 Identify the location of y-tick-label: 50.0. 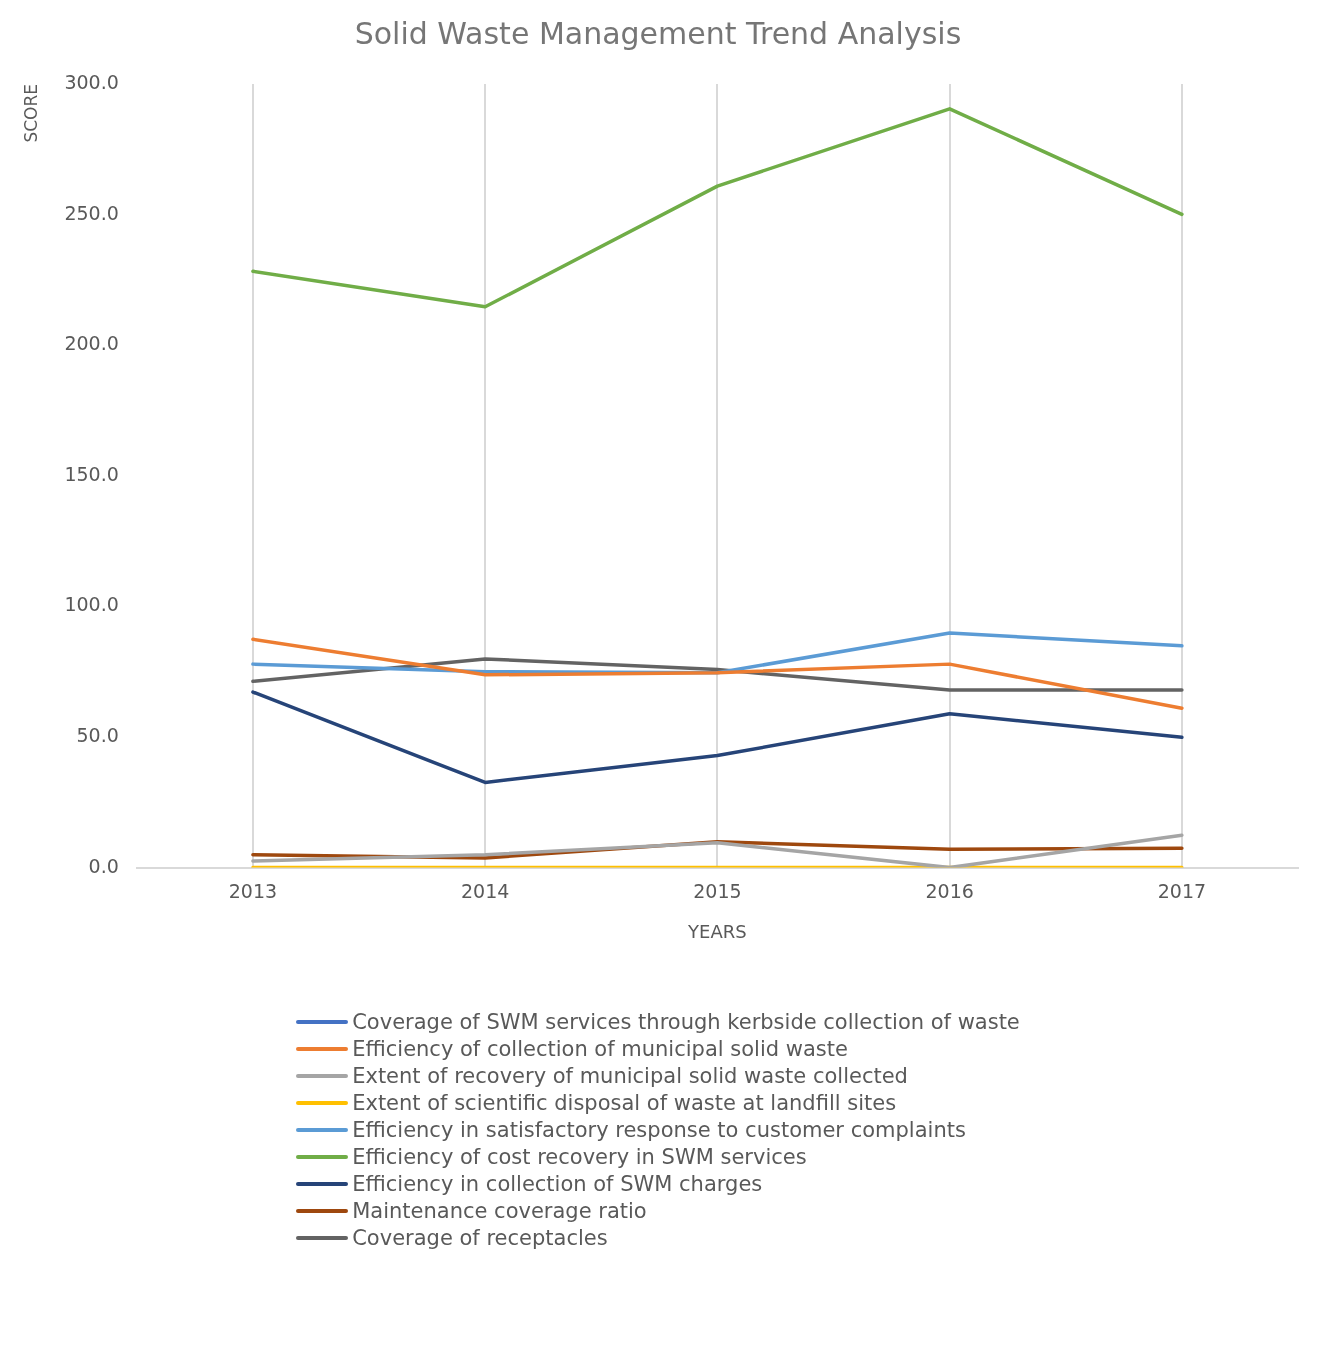
(97, 734).